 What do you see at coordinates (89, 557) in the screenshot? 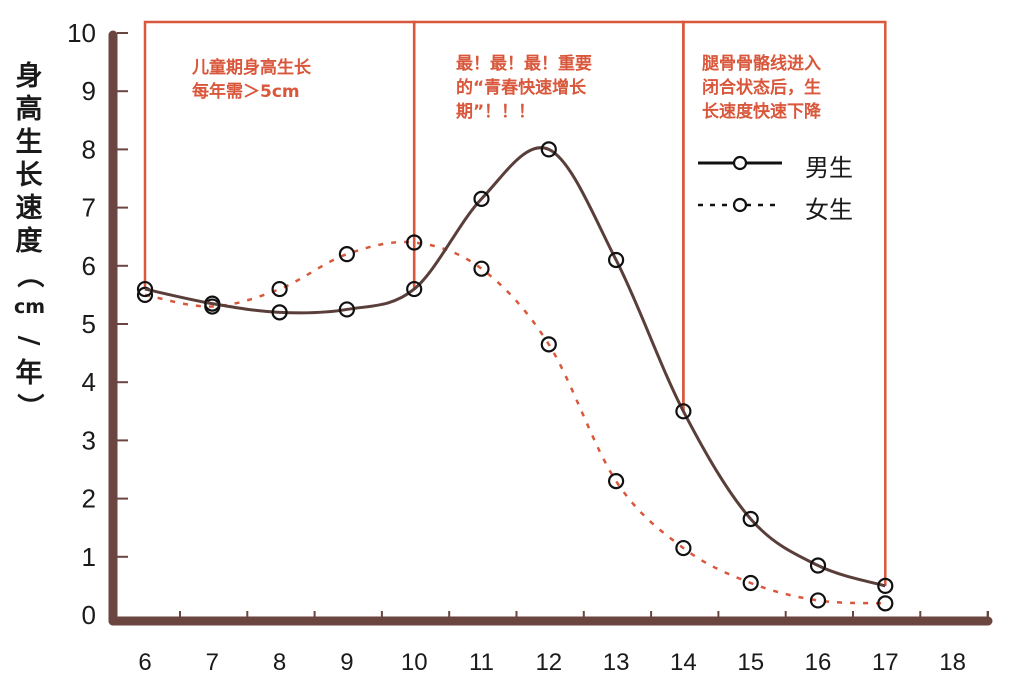
I see `y-tick-label: 1` at bounding box center [89, 557].